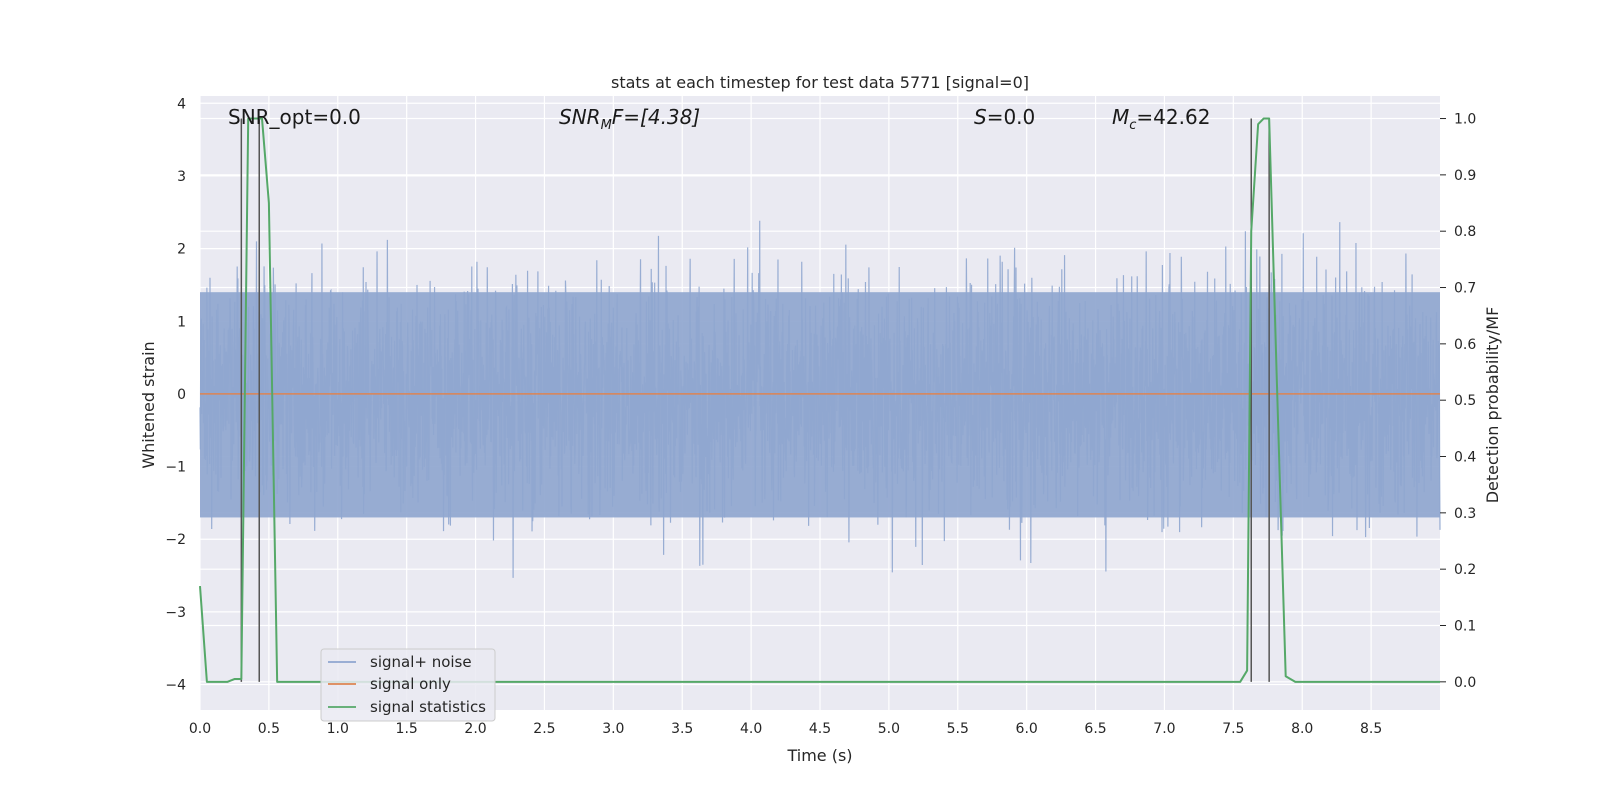 The height and width of the screenshot is (800, 1600). I want to click on y-tick-label: 2, so click(181, 250).